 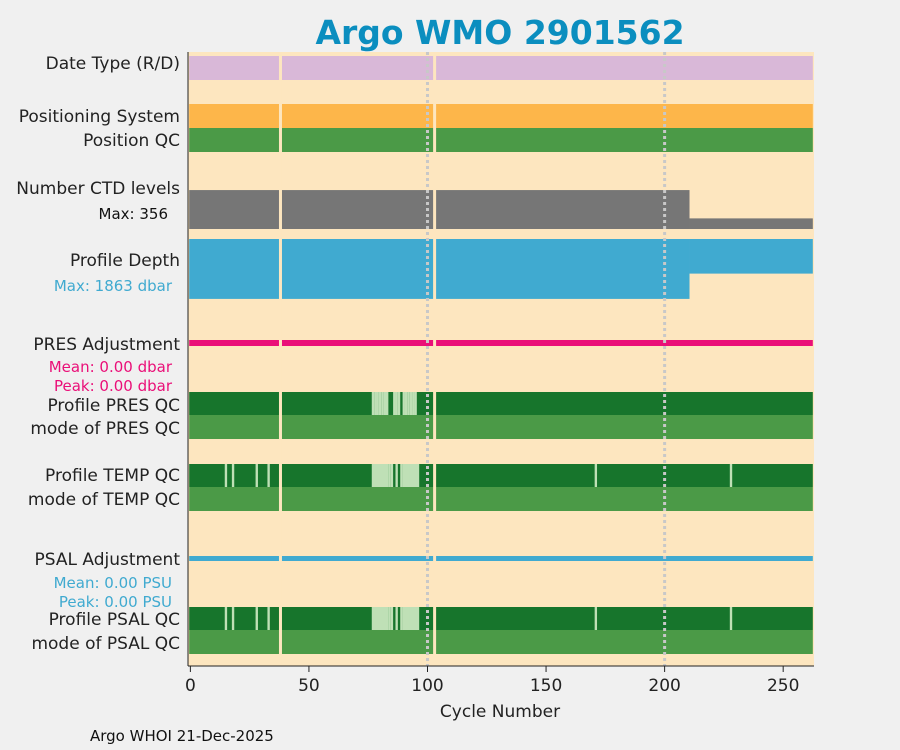 What do you see at coordinates (427, 686) in the screenshot?
I see `x-tick-label: 100` at bounding box center [427, 686].